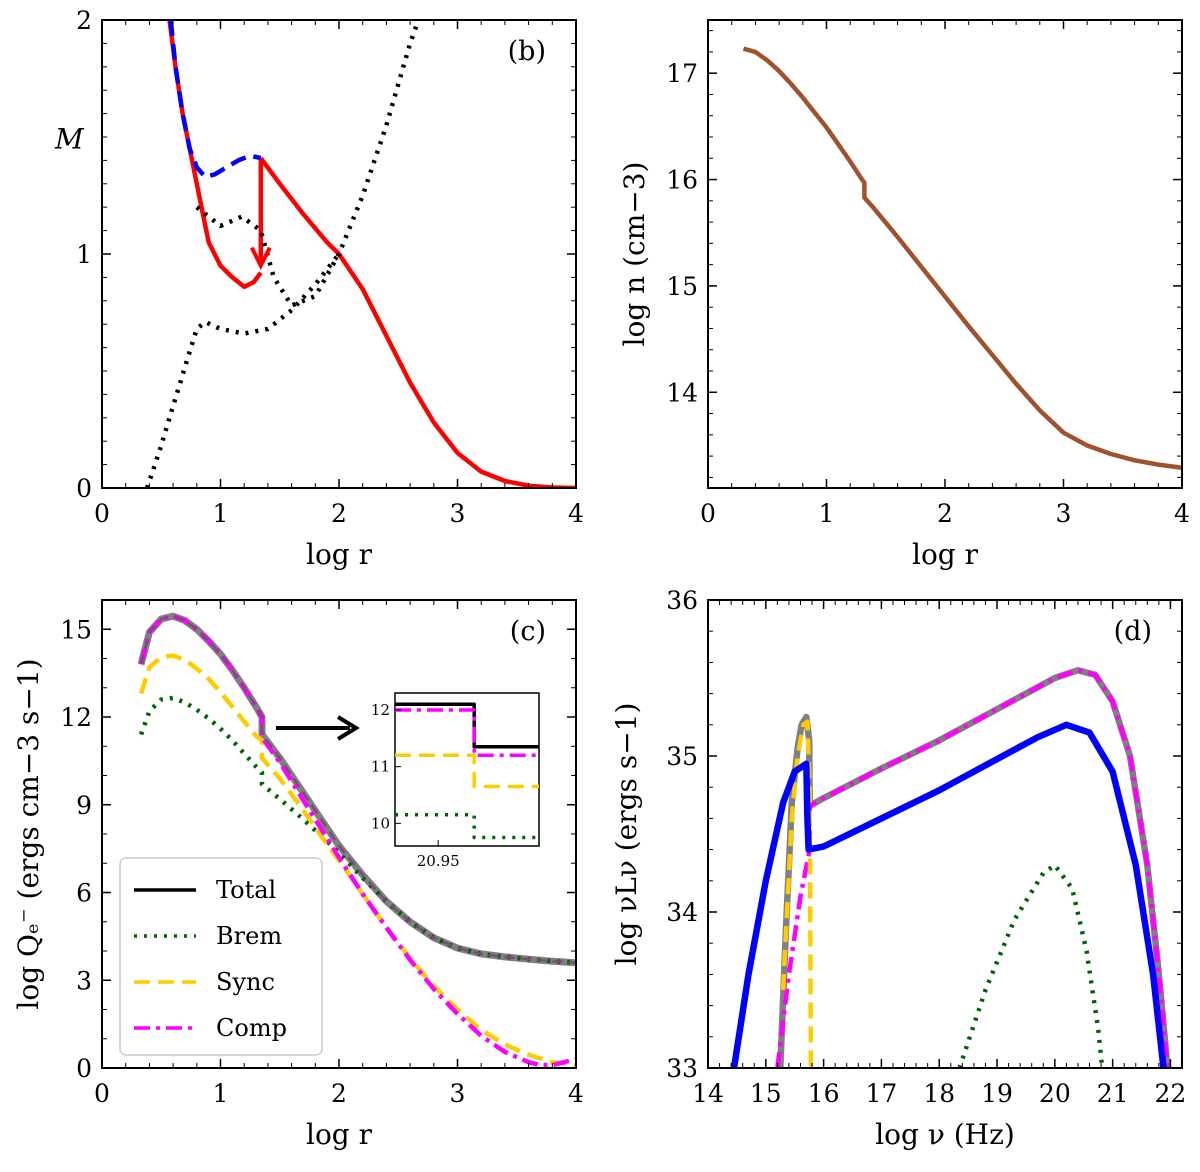 The image size is (1200, 1172). What do you see at coordinates (882, 1093) in the screenshot?
I see `xtick-label: 17` at bounding box center [882, 1093].